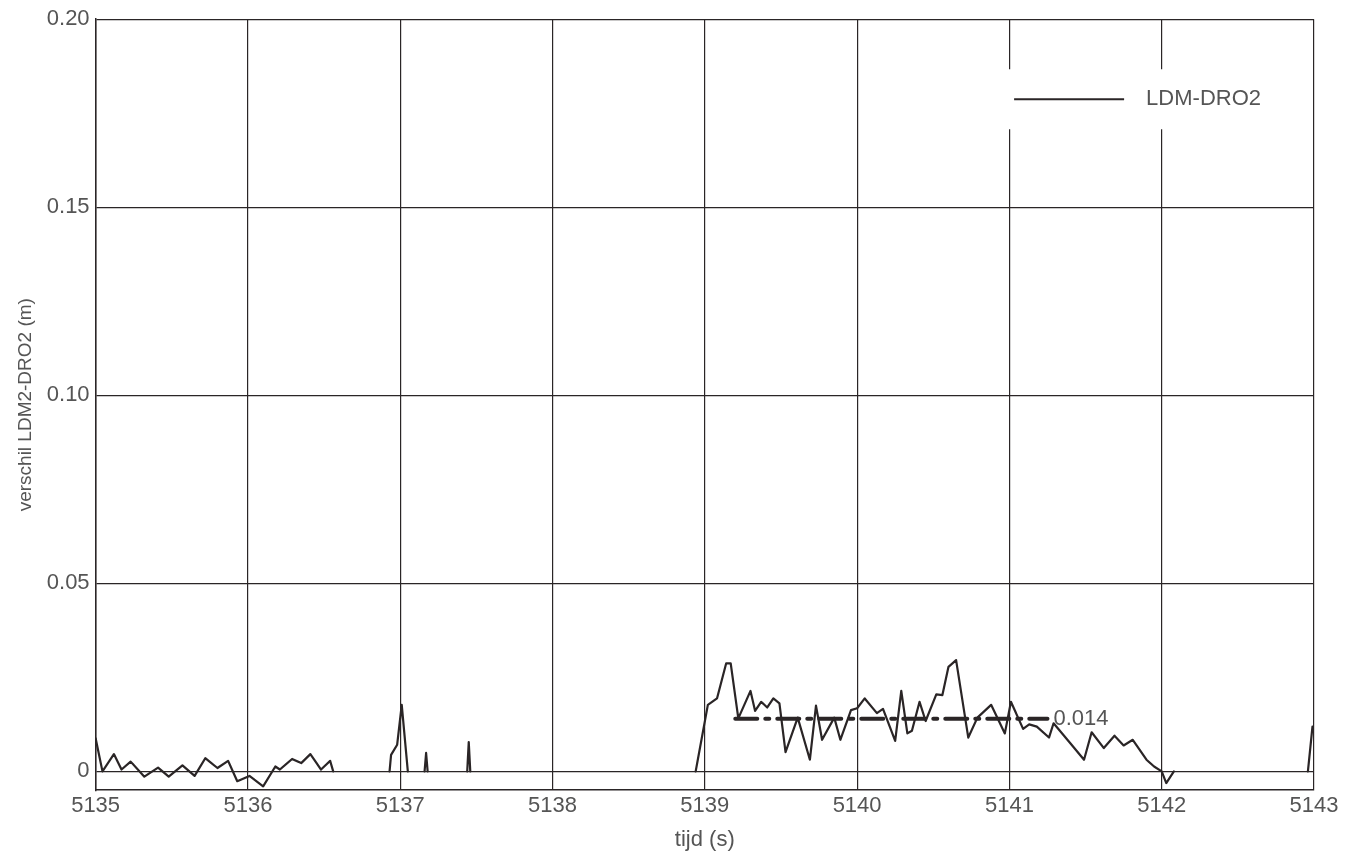  I want to click on x-tick-label: 5138, so click(552, 805).